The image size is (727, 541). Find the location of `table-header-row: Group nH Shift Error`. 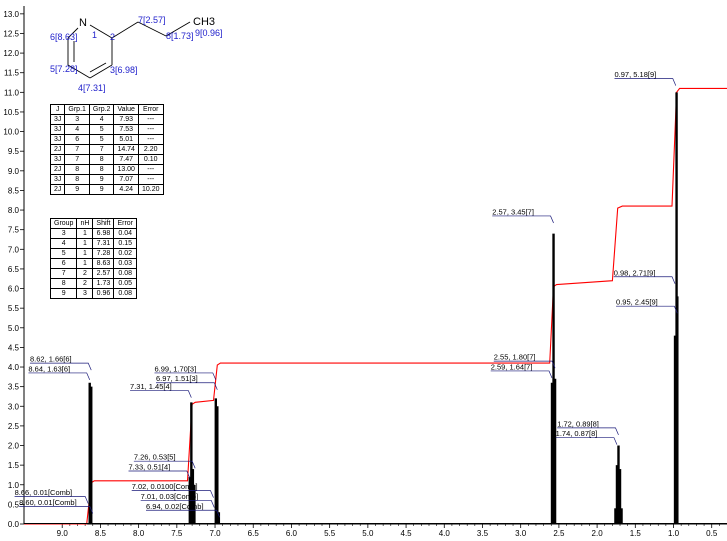

table-header-row: Group nH Shift Error is located at coordinates (93, 223).